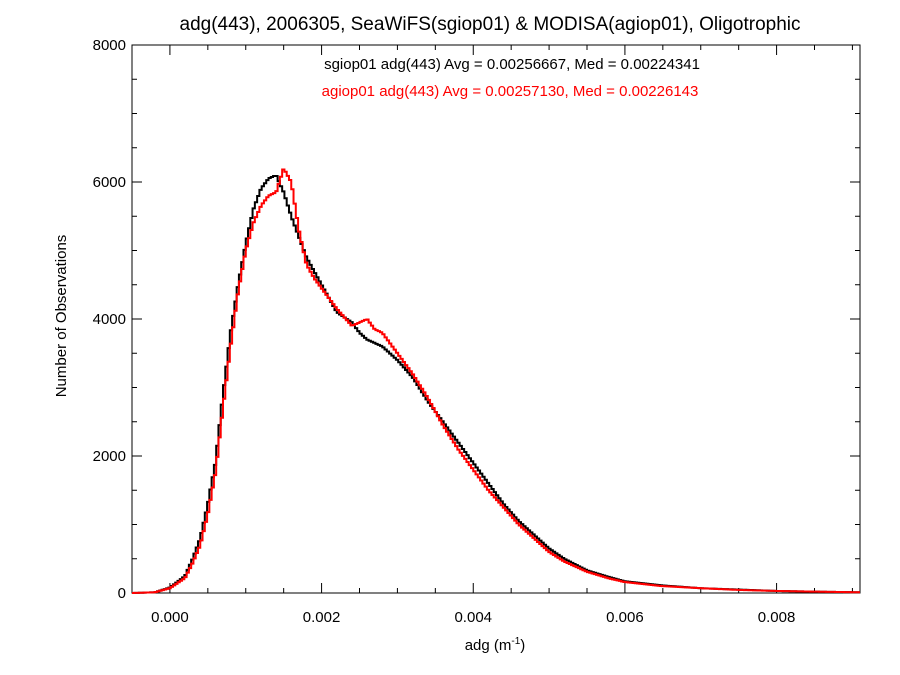 This screenshot has height=675, width=900. What do you see at coordinates (625, 617) in the screenshot?
I see `x-tick-label: 0.006` at bounding box center [625, 617].